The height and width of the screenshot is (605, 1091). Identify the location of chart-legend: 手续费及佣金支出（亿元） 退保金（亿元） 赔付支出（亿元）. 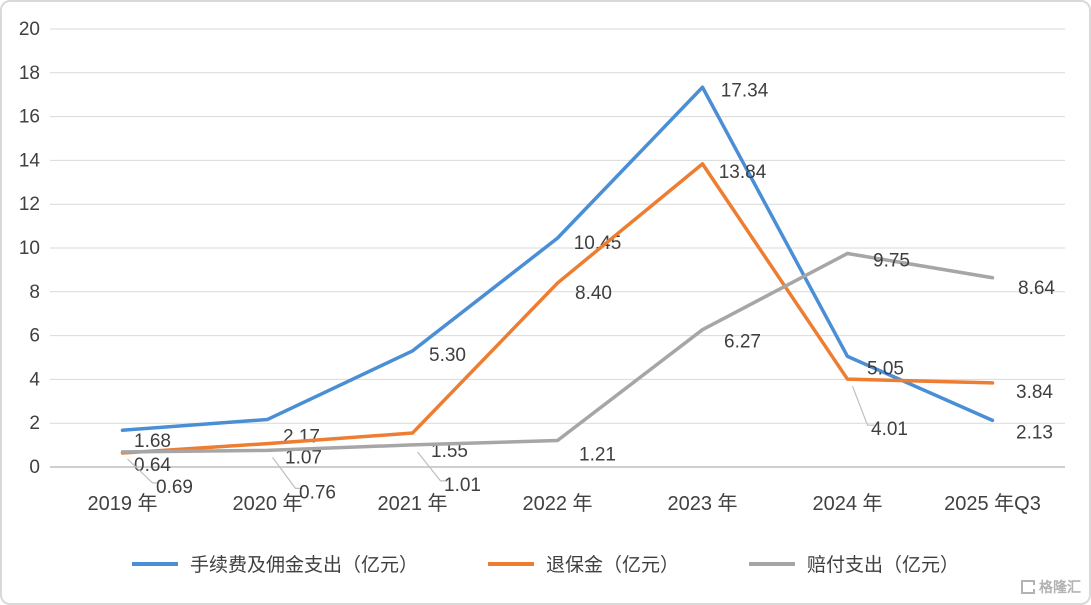
(545, 563).